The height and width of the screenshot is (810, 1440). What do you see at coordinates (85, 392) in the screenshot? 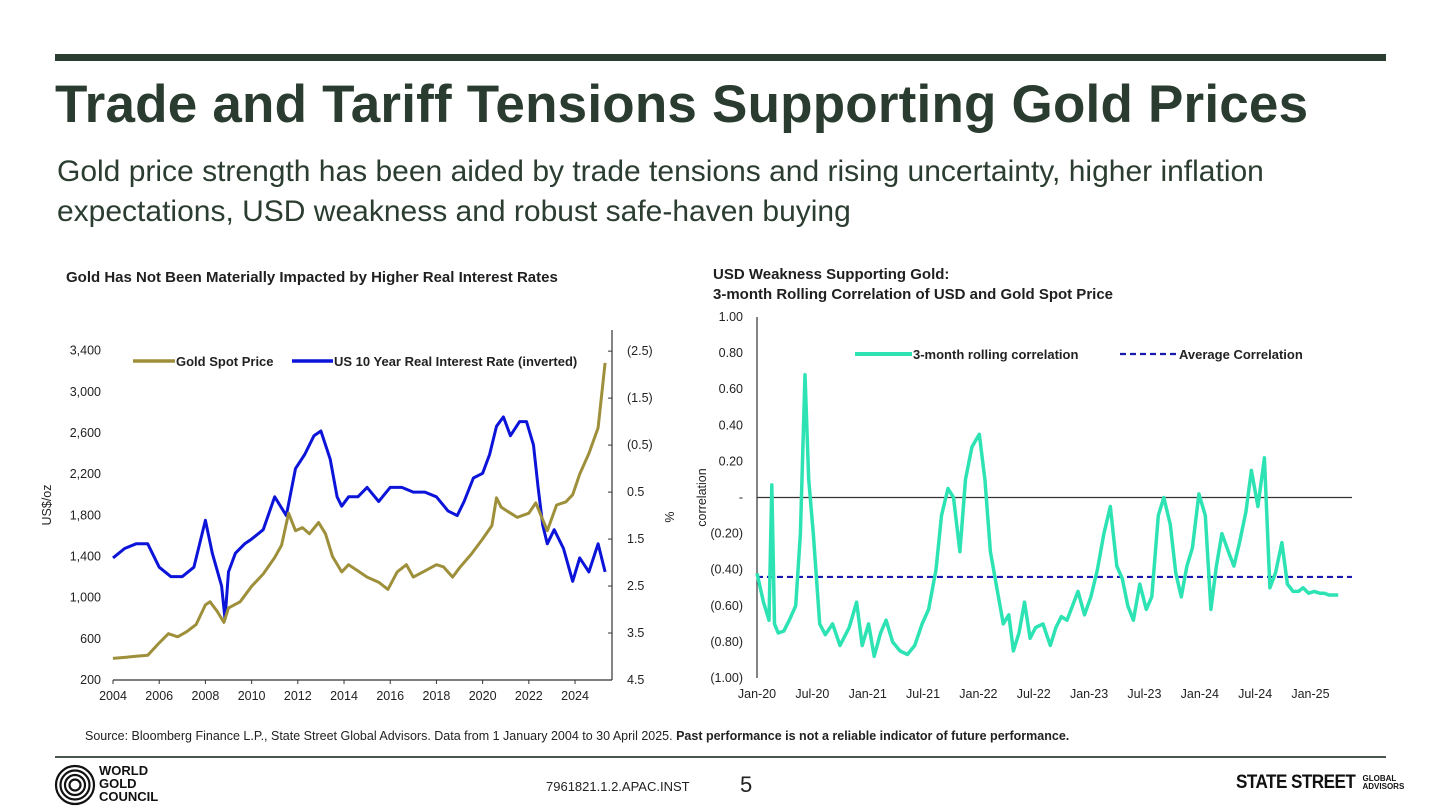
I see `y-tick-label: 3,000` at bounding box center [85, 392].